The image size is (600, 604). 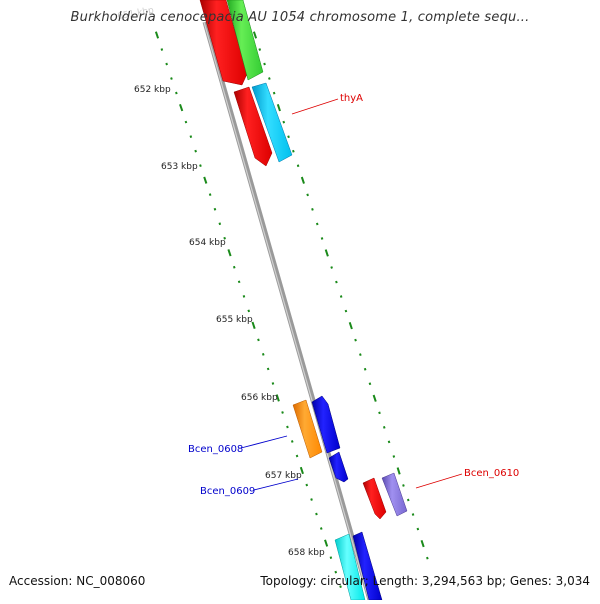 I want to click on accession-text: Accession: NC_008060, so click(x=77, y=581).